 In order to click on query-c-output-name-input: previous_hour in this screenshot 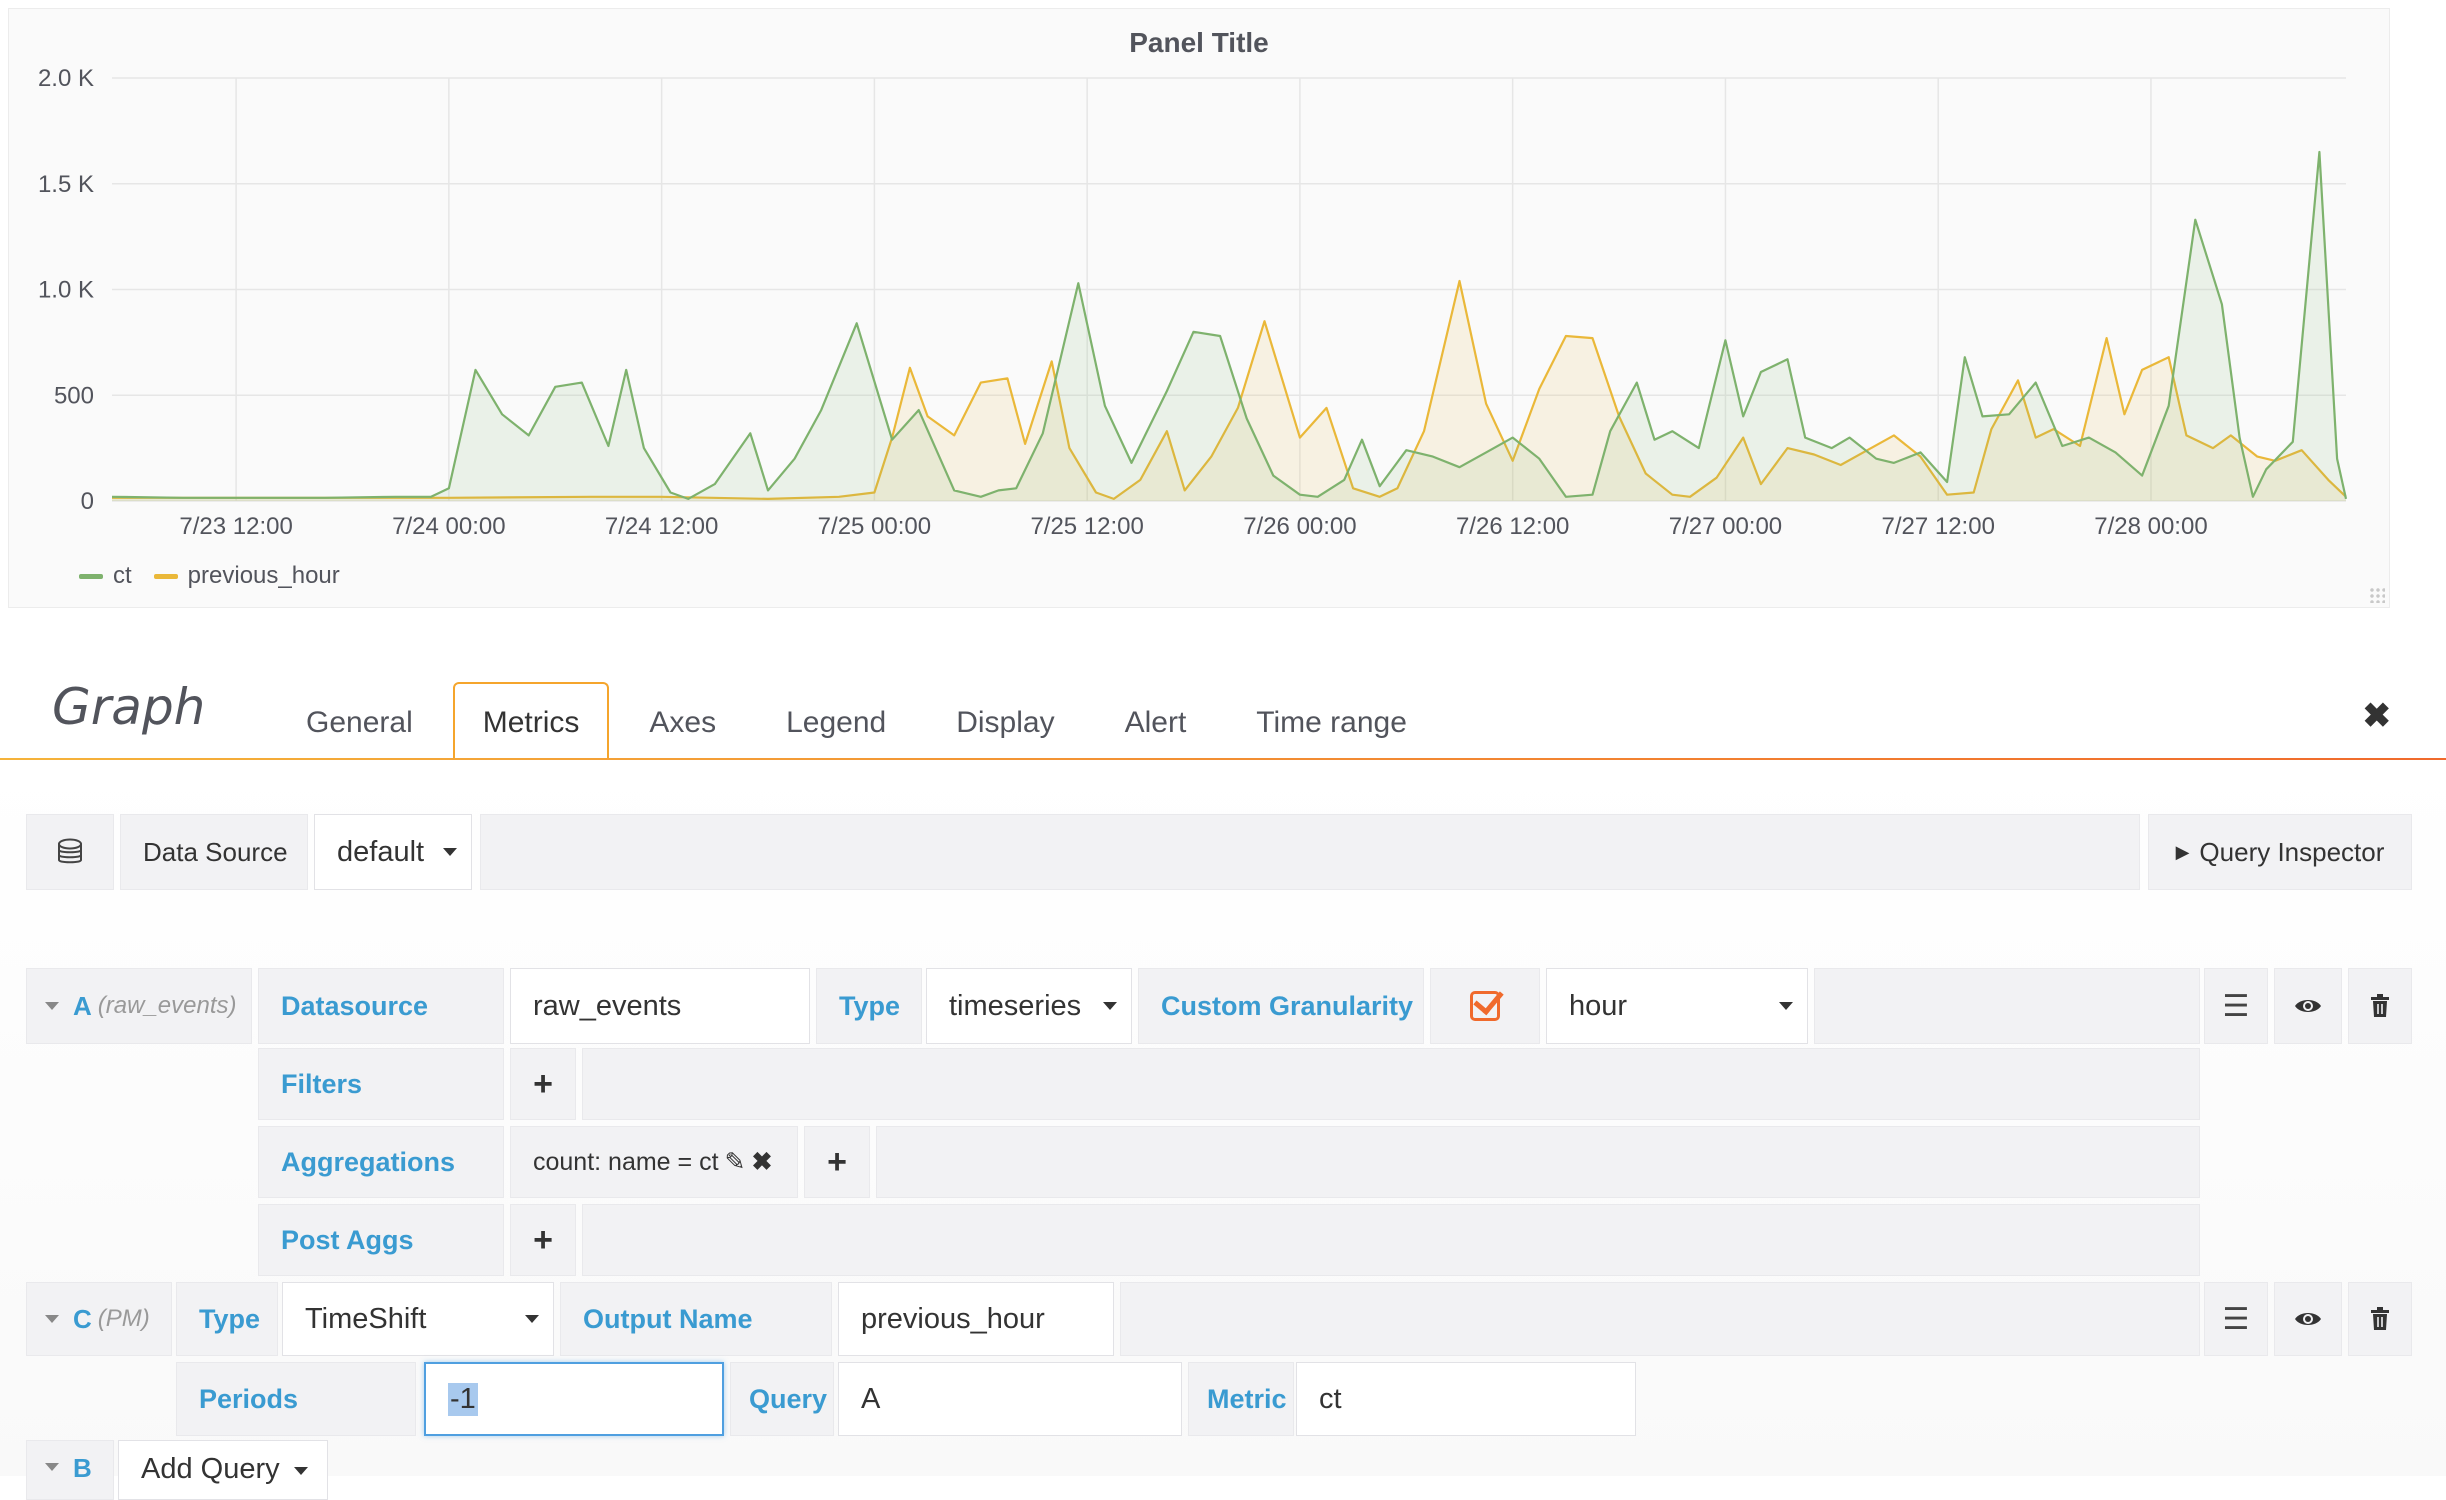, I will do `click(976, 1319)`.